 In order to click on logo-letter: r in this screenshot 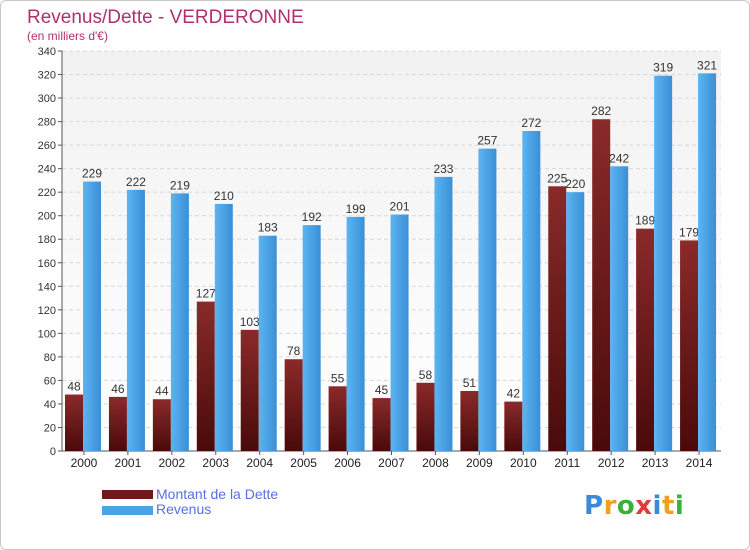, I will do `click(610, 506)`.